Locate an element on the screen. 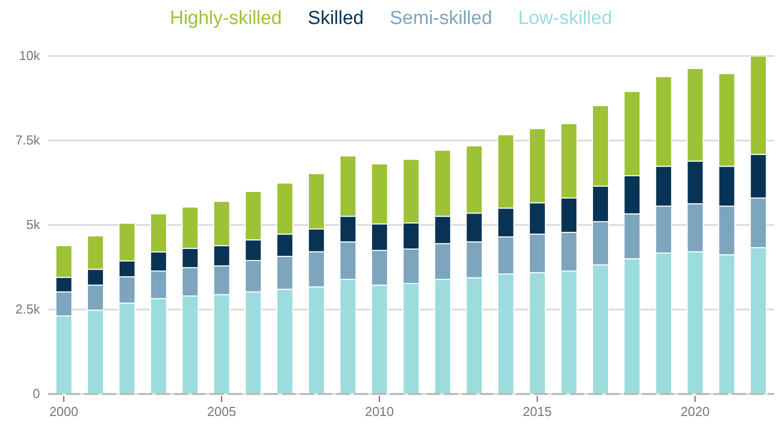  x-tick-label: 2015 is located at coordinates (537, 411).